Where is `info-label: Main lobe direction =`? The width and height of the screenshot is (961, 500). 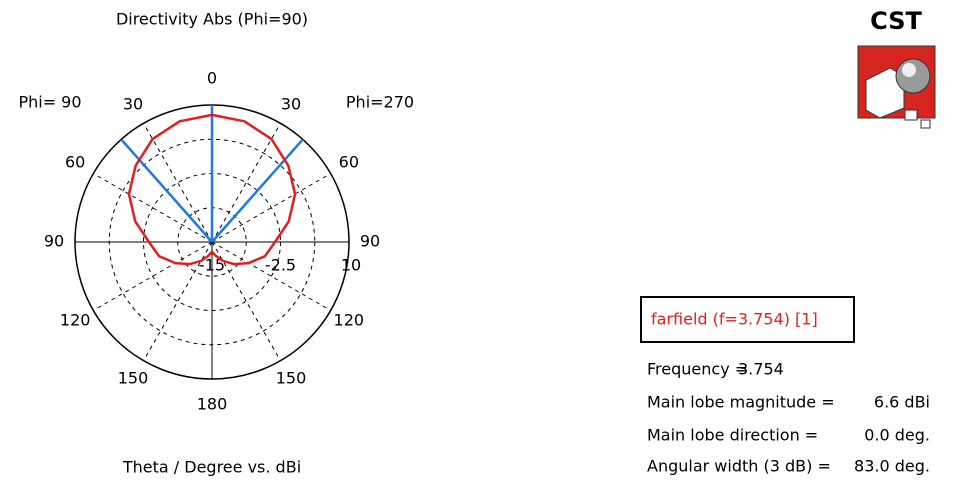 info-label: Main lobe direction = is located at coordinates (732, 435).